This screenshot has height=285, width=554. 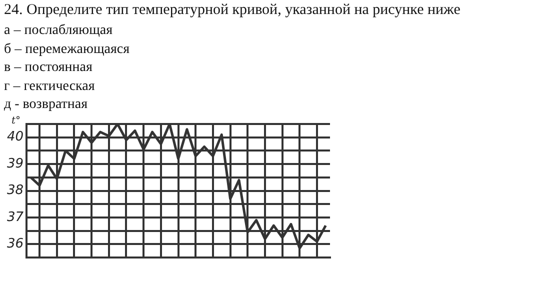 What do you see at coordinates (46, 105) in the screenshot?
I see `text: д - возвратная` at bounding box center [46, 105].